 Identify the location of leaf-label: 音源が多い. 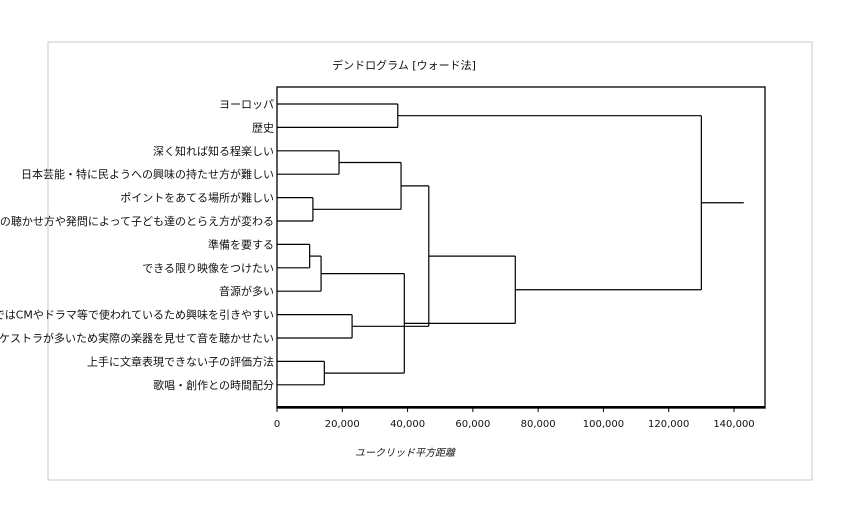
(246, 291).